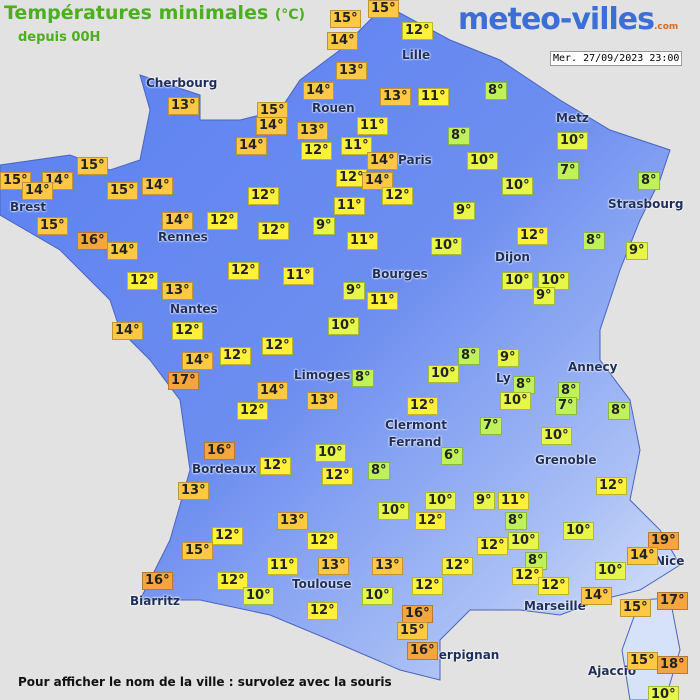 This screenshot has height=700, width=700. Describe the element at coordinates (224, 469) in the screenshot. I see `city-label: Bordeaux` at that location.